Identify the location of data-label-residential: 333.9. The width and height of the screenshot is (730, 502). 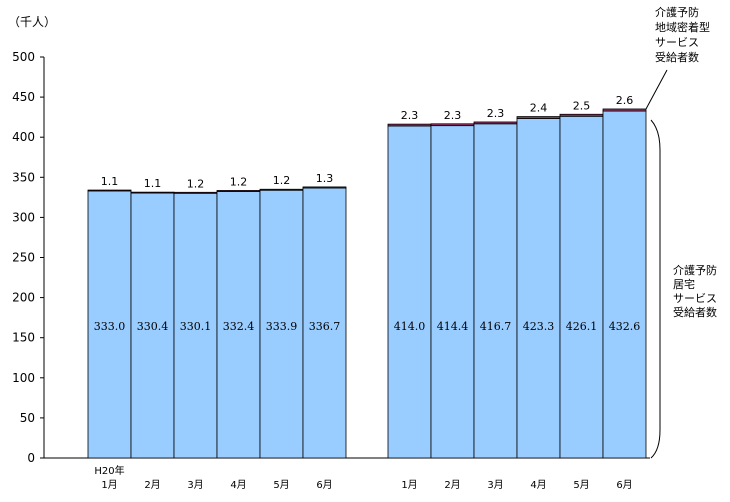
(282, 326).